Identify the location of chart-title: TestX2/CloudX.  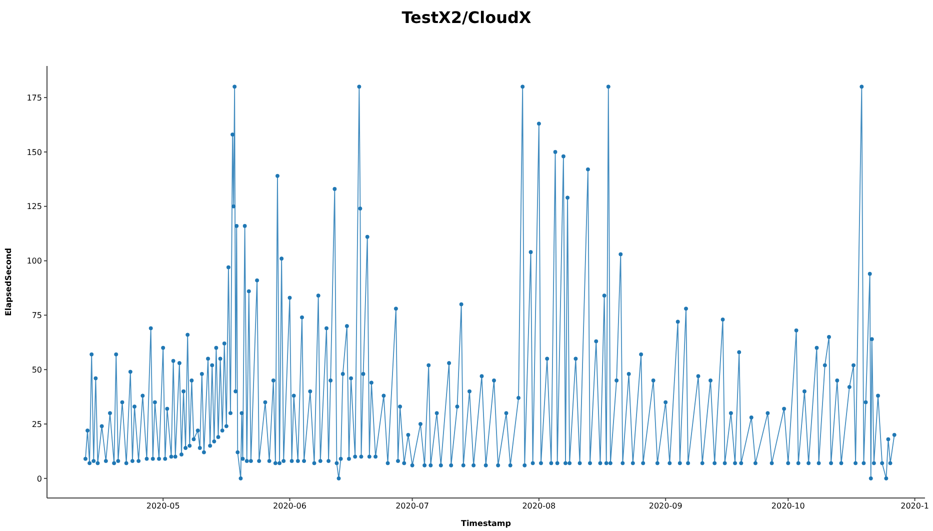
(466, 17).